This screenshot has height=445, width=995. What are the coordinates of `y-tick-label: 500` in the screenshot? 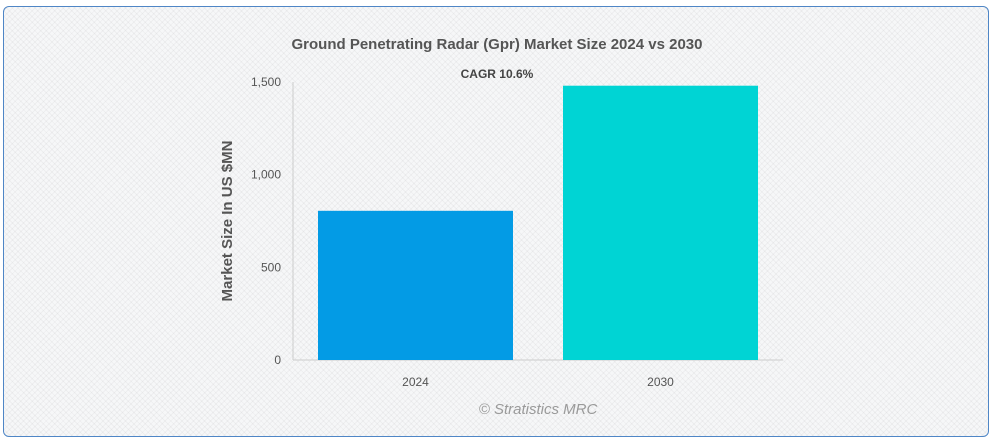 It's located at (271, 267).